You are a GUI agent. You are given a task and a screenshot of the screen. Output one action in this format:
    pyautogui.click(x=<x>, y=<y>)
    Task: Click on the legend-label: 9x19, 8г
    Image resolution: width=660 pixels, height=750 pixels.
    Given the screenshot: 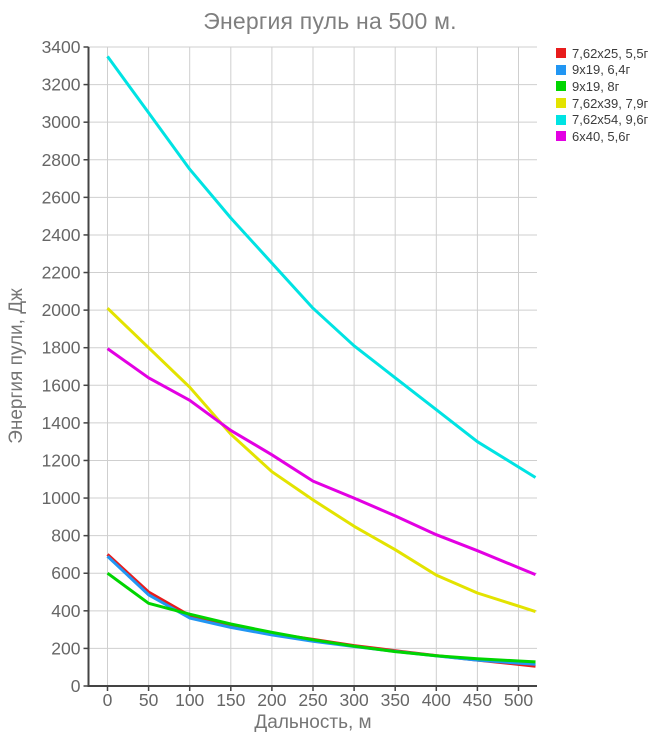 What is the action you would take?
    pyautogui.click(x=596, y=86)
    